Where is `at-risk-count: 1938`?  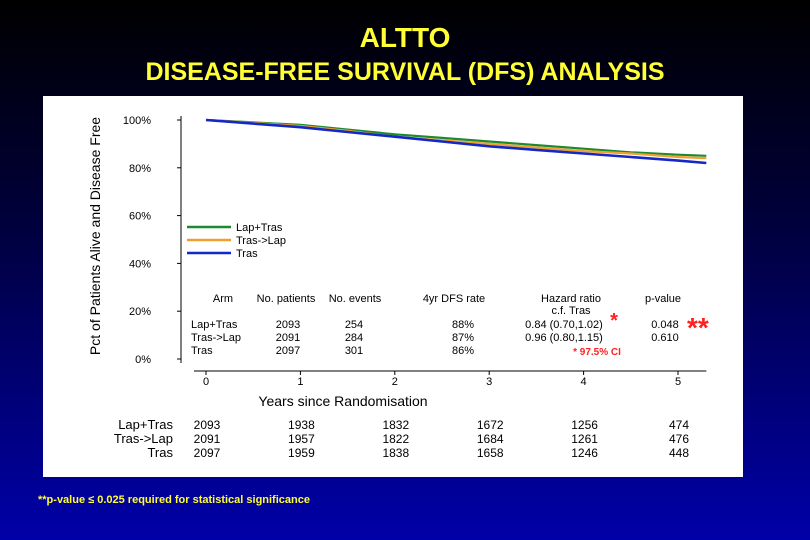
at-risk-count: 1938 is located at coordinates (301, 425).